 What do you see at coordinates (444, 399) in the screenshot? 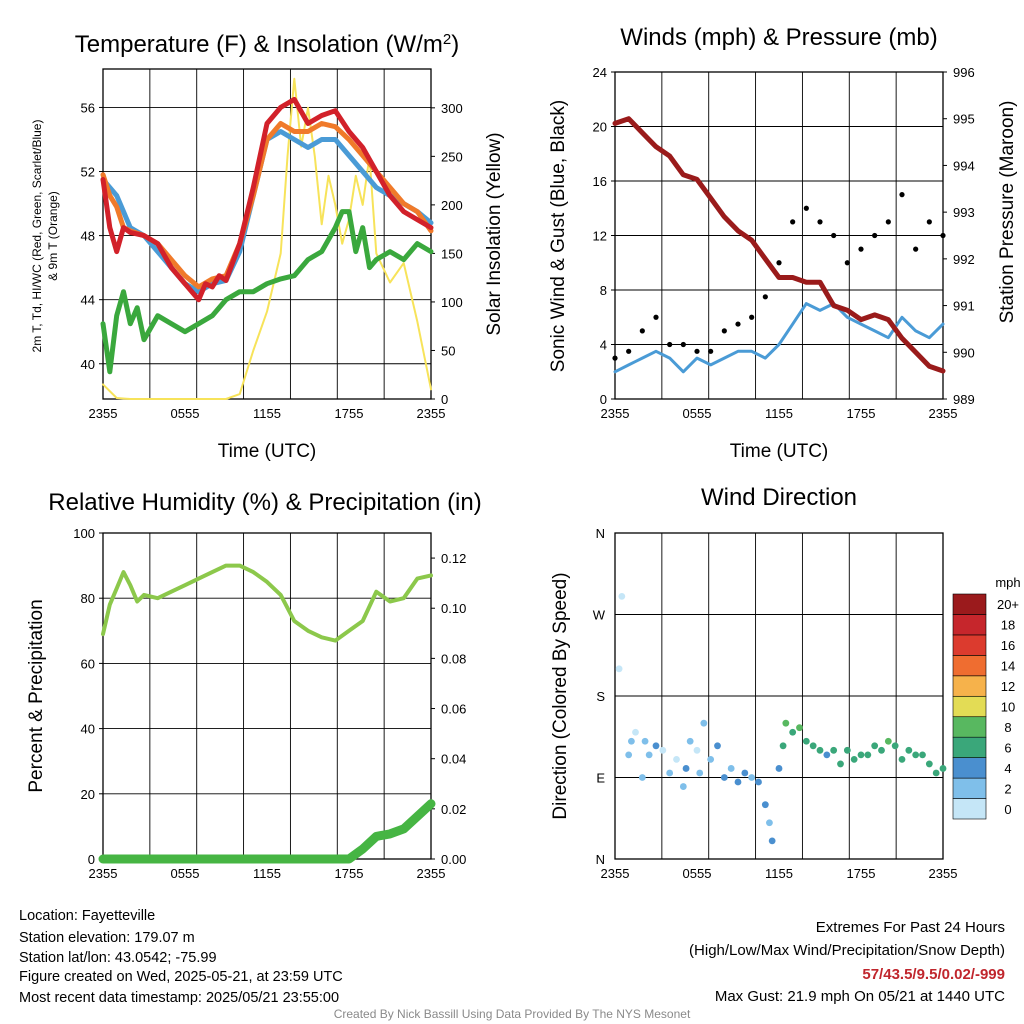
I see `y2-tick-label: 0` at bounding box center [444, 399].